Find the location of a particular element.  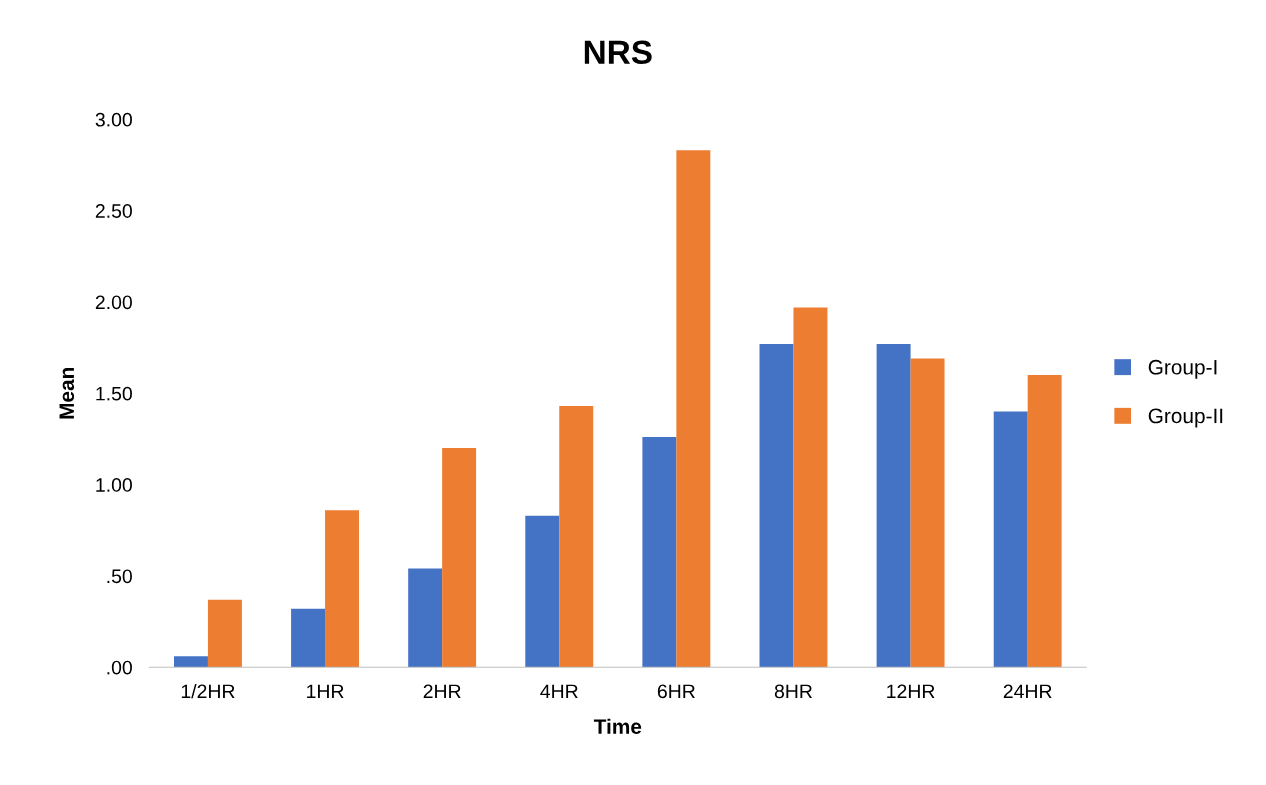

x-tick-label: 4HR is located at coordinates (559, 691).